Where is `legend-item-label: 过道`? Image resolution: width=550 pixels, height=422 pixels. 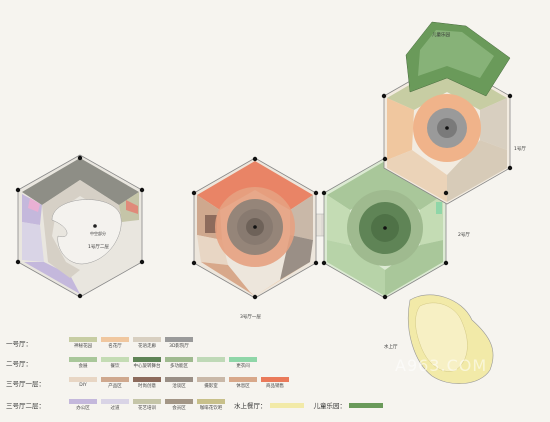 legend-item-label: 过道 is located at coordinates (115, 408).